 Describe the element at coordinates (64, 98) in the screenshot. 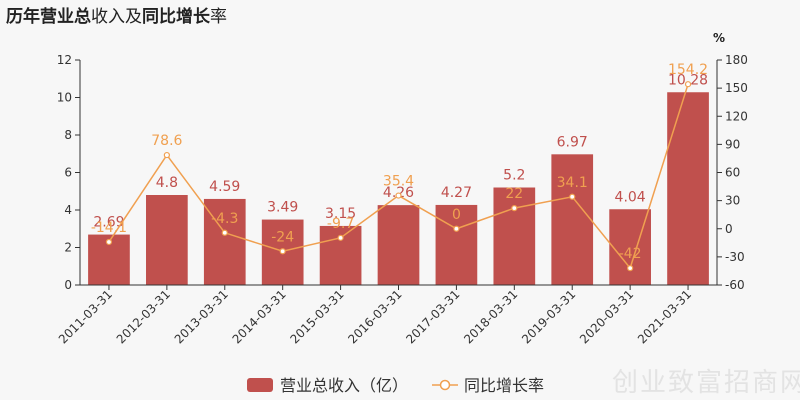

I see `left-tick-label: 10` at that location.